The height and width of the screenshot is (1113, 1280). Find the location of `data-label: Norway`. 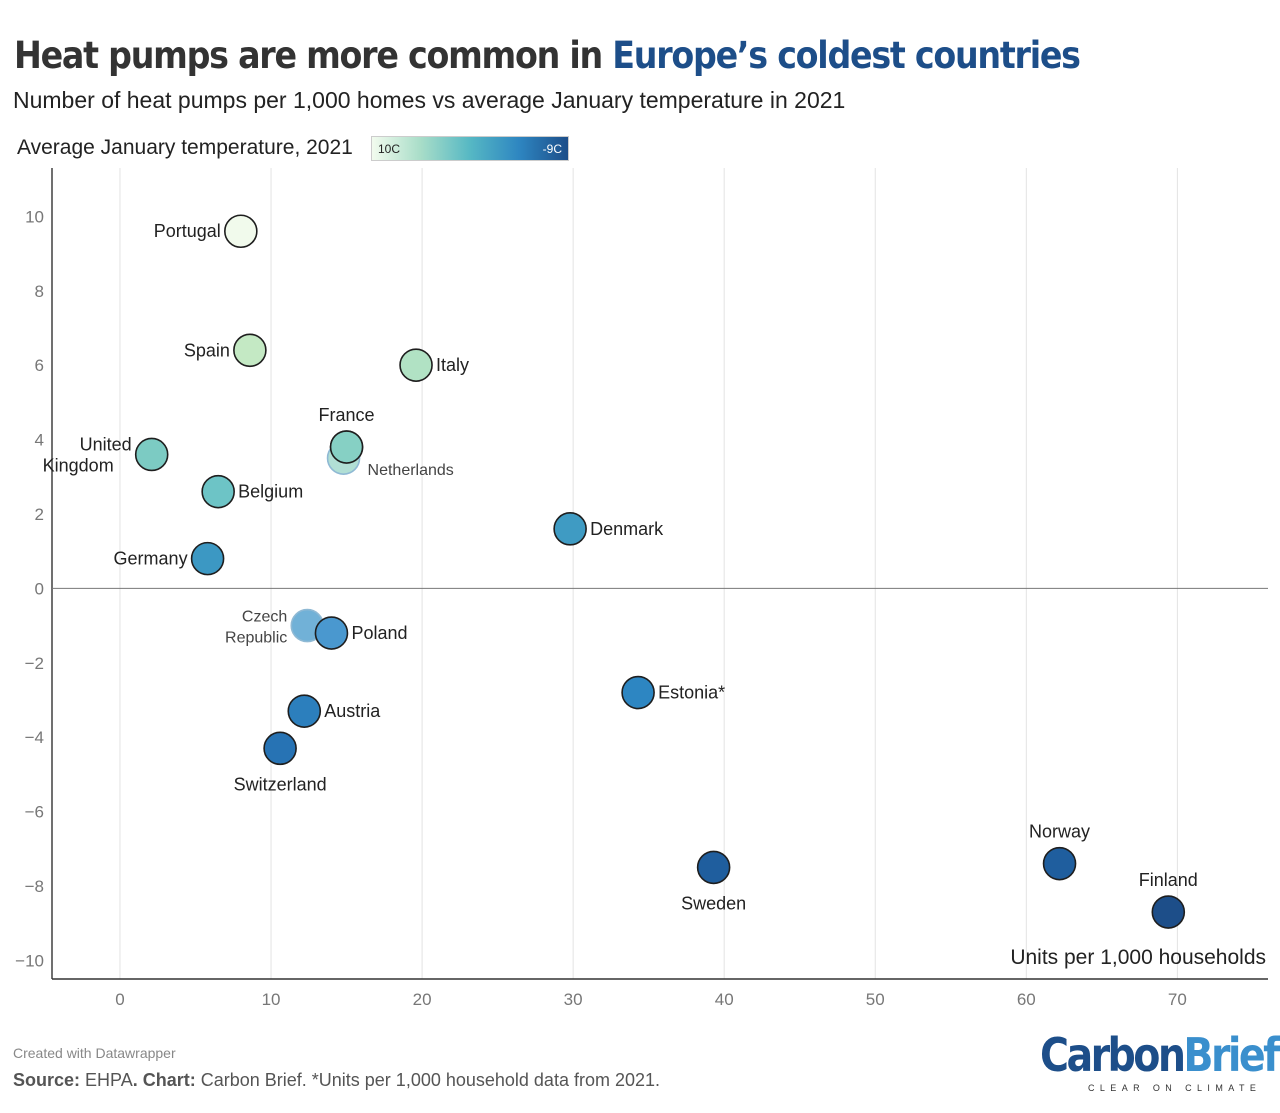

data-label: Norway is located at coordinates (1059, 832).